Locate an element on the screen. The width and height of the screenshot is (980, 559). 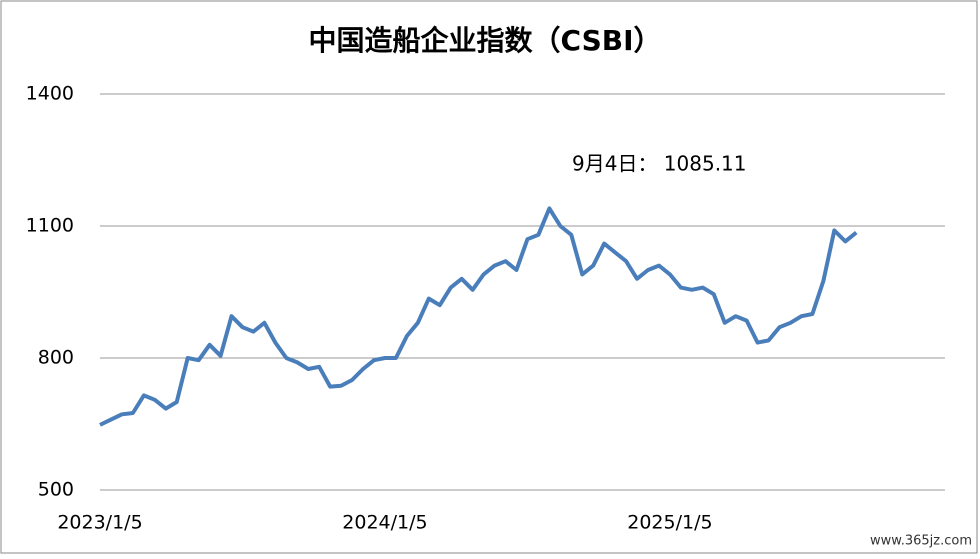
y-tick-label: 1400 is located at coordinates (50, 94).